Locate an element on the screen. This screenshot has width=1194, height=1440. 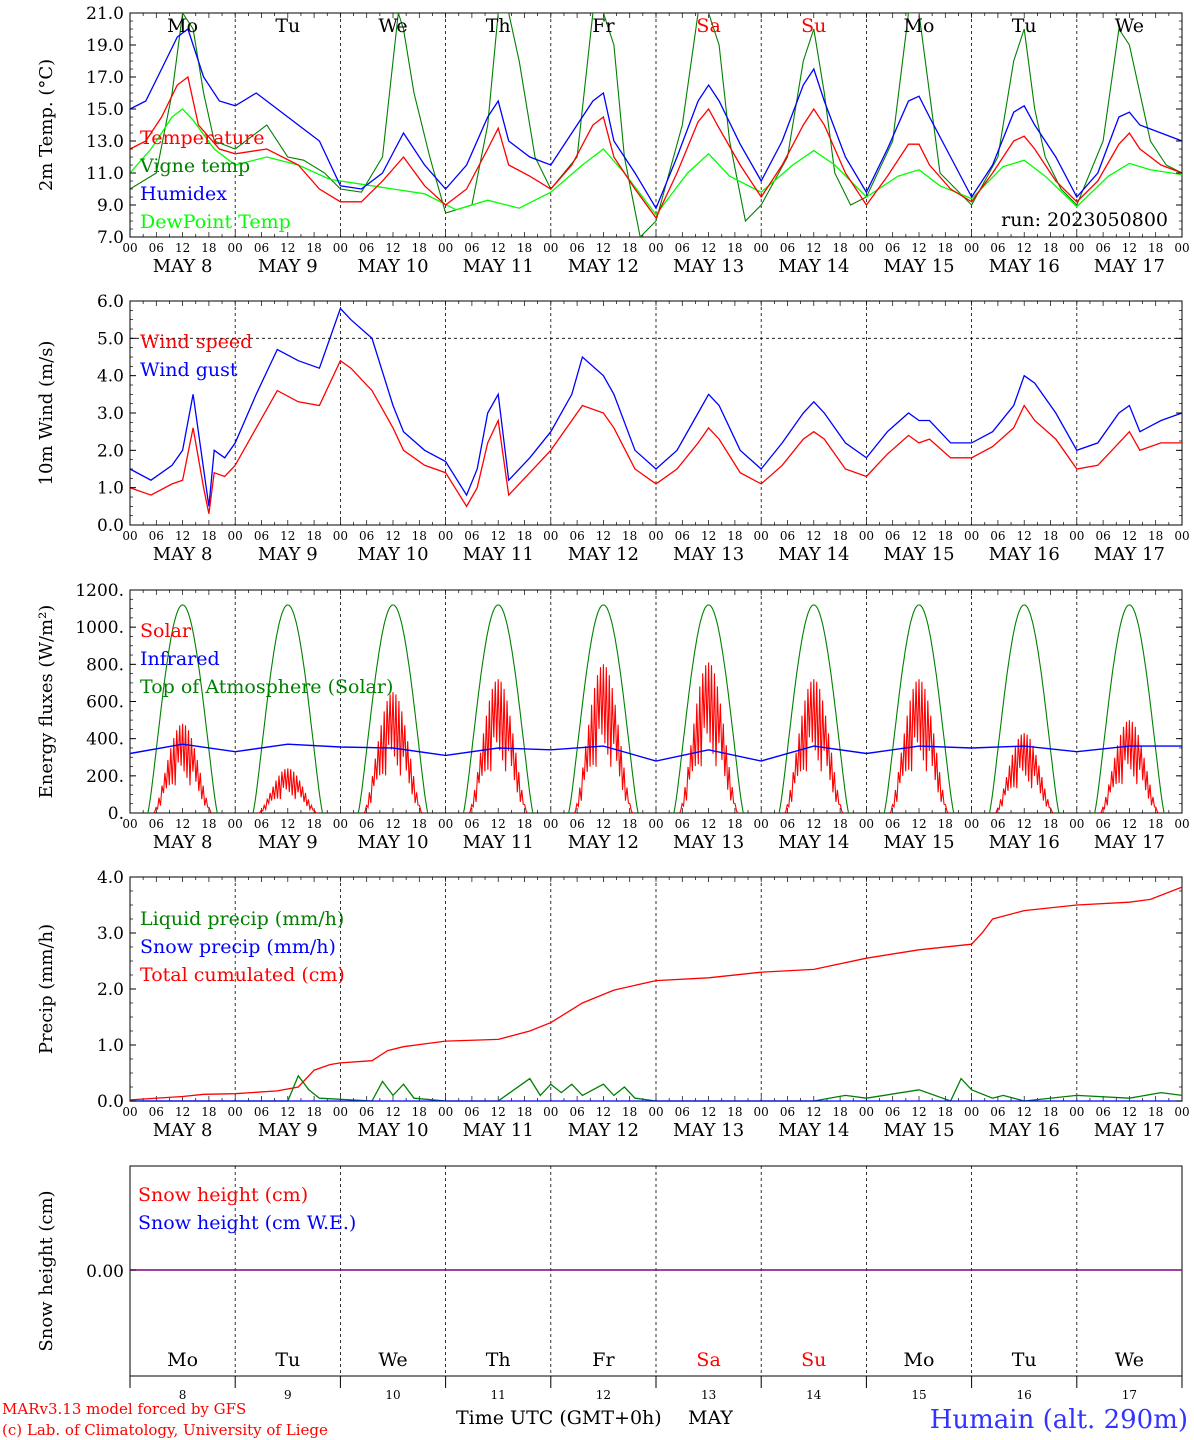
y-tick-label: 200. is located at coordinates (105, 777).